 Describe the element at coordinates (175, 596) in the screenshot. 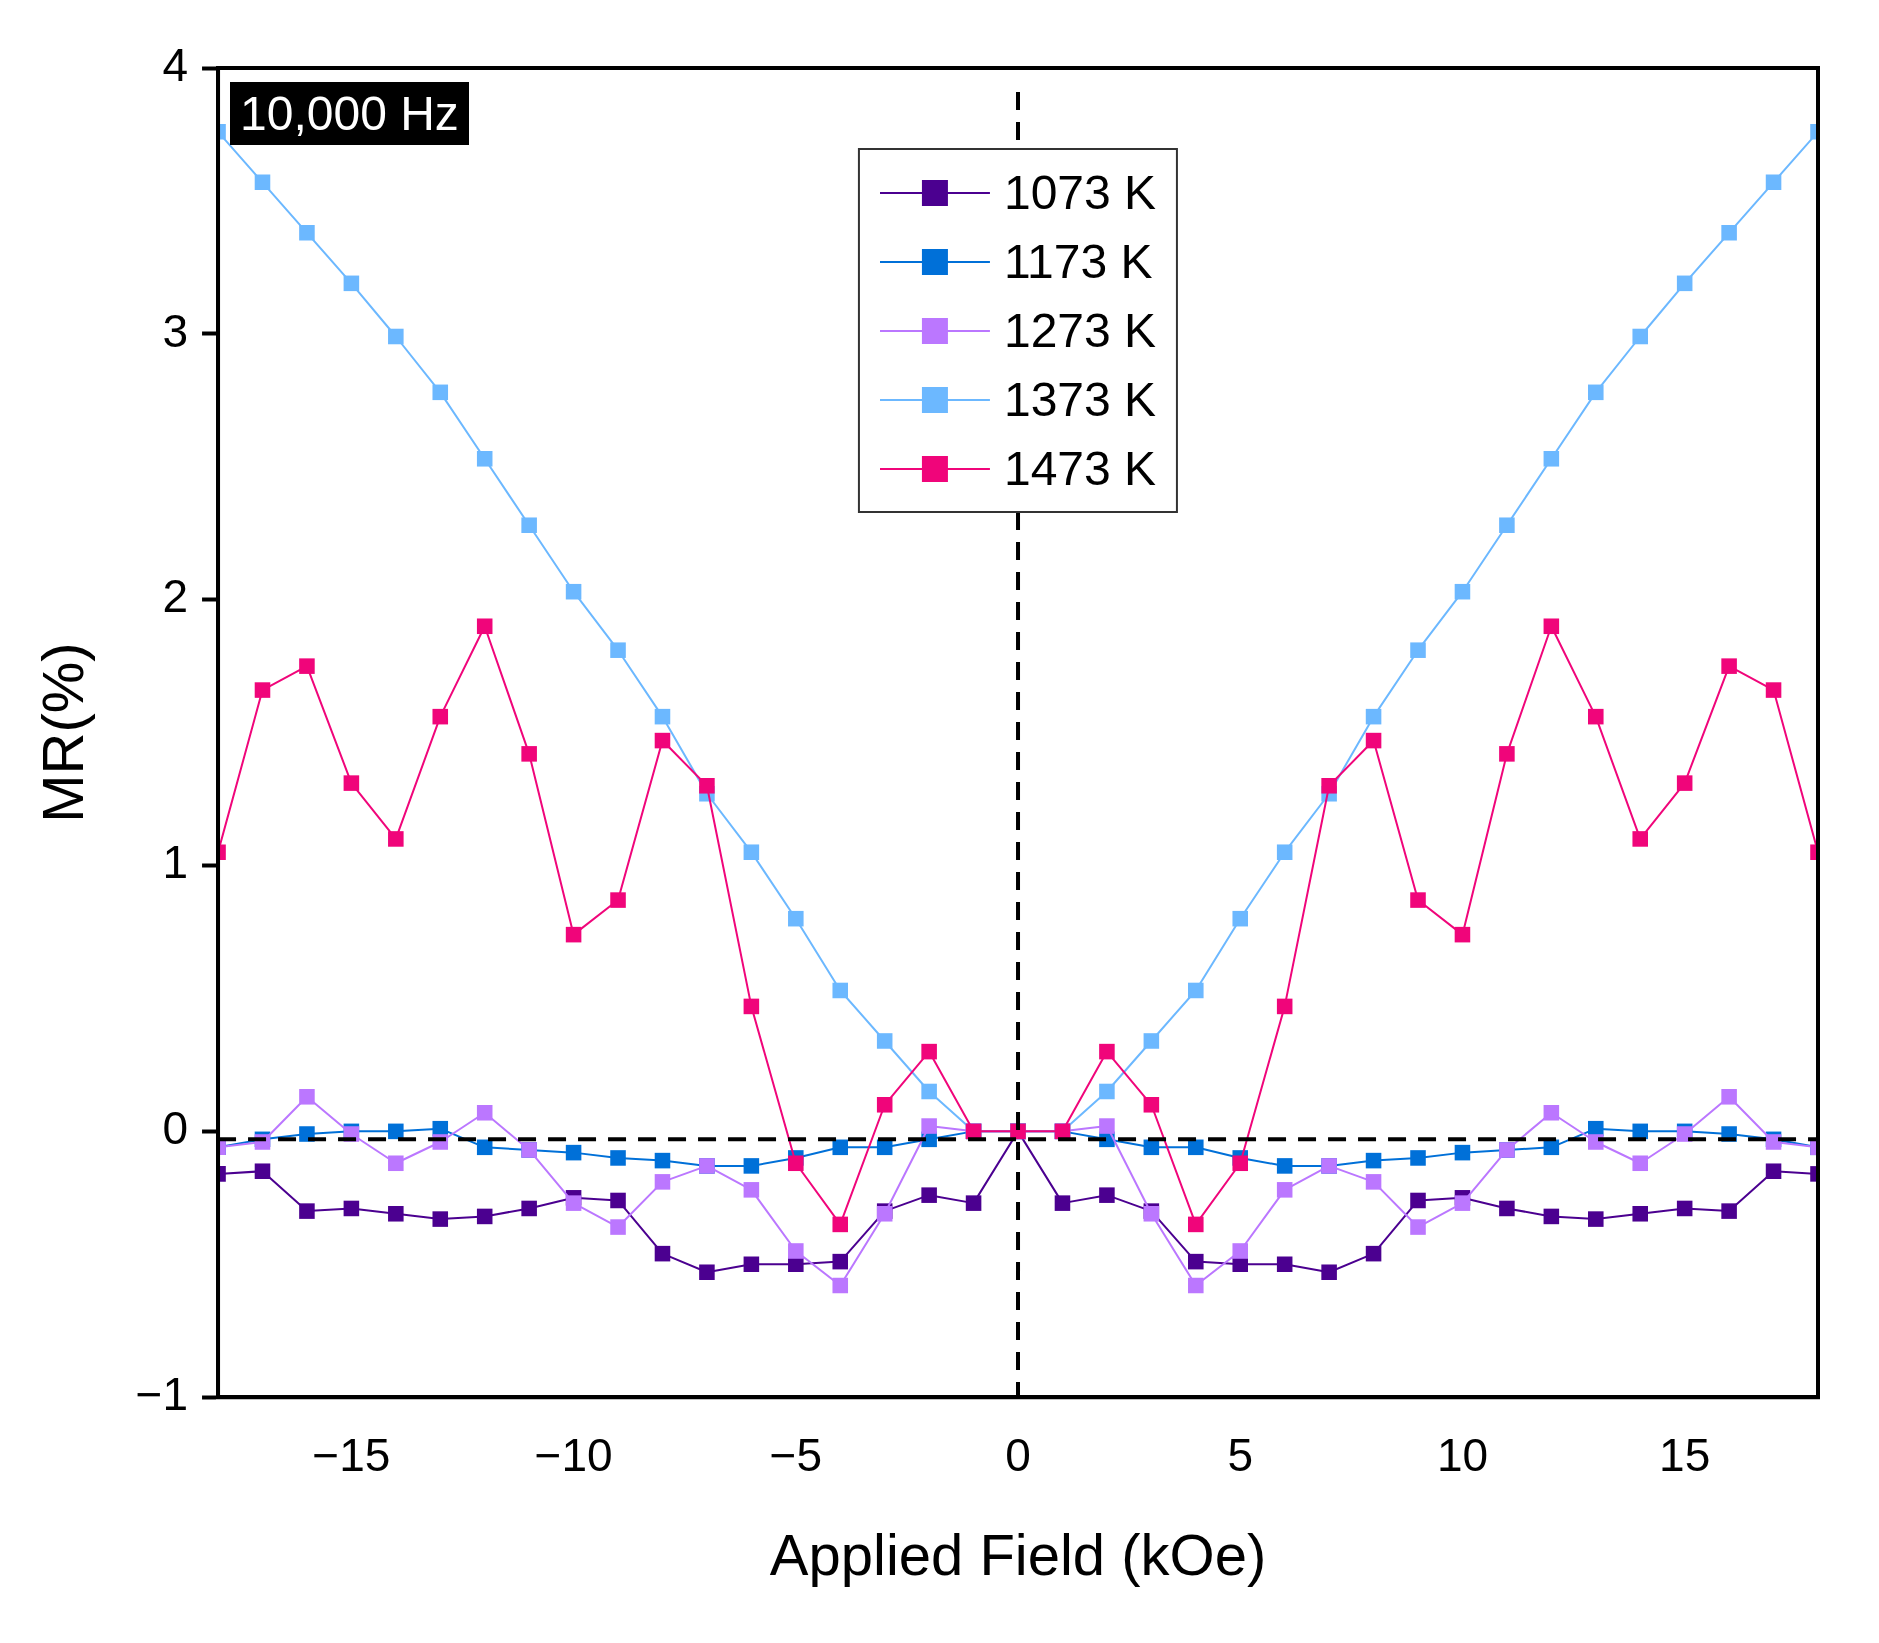

I see `y-tick-label: 2` at that location.